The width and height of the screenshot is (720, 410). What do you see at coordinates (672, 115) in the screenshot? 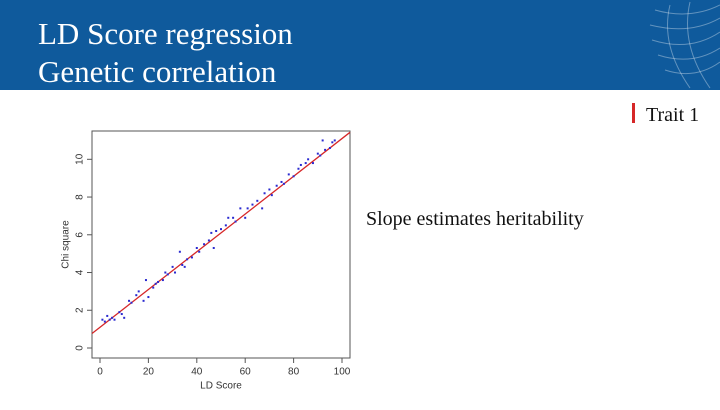
I see `trait-label: Trait 1` at bounding box center [672, 115].